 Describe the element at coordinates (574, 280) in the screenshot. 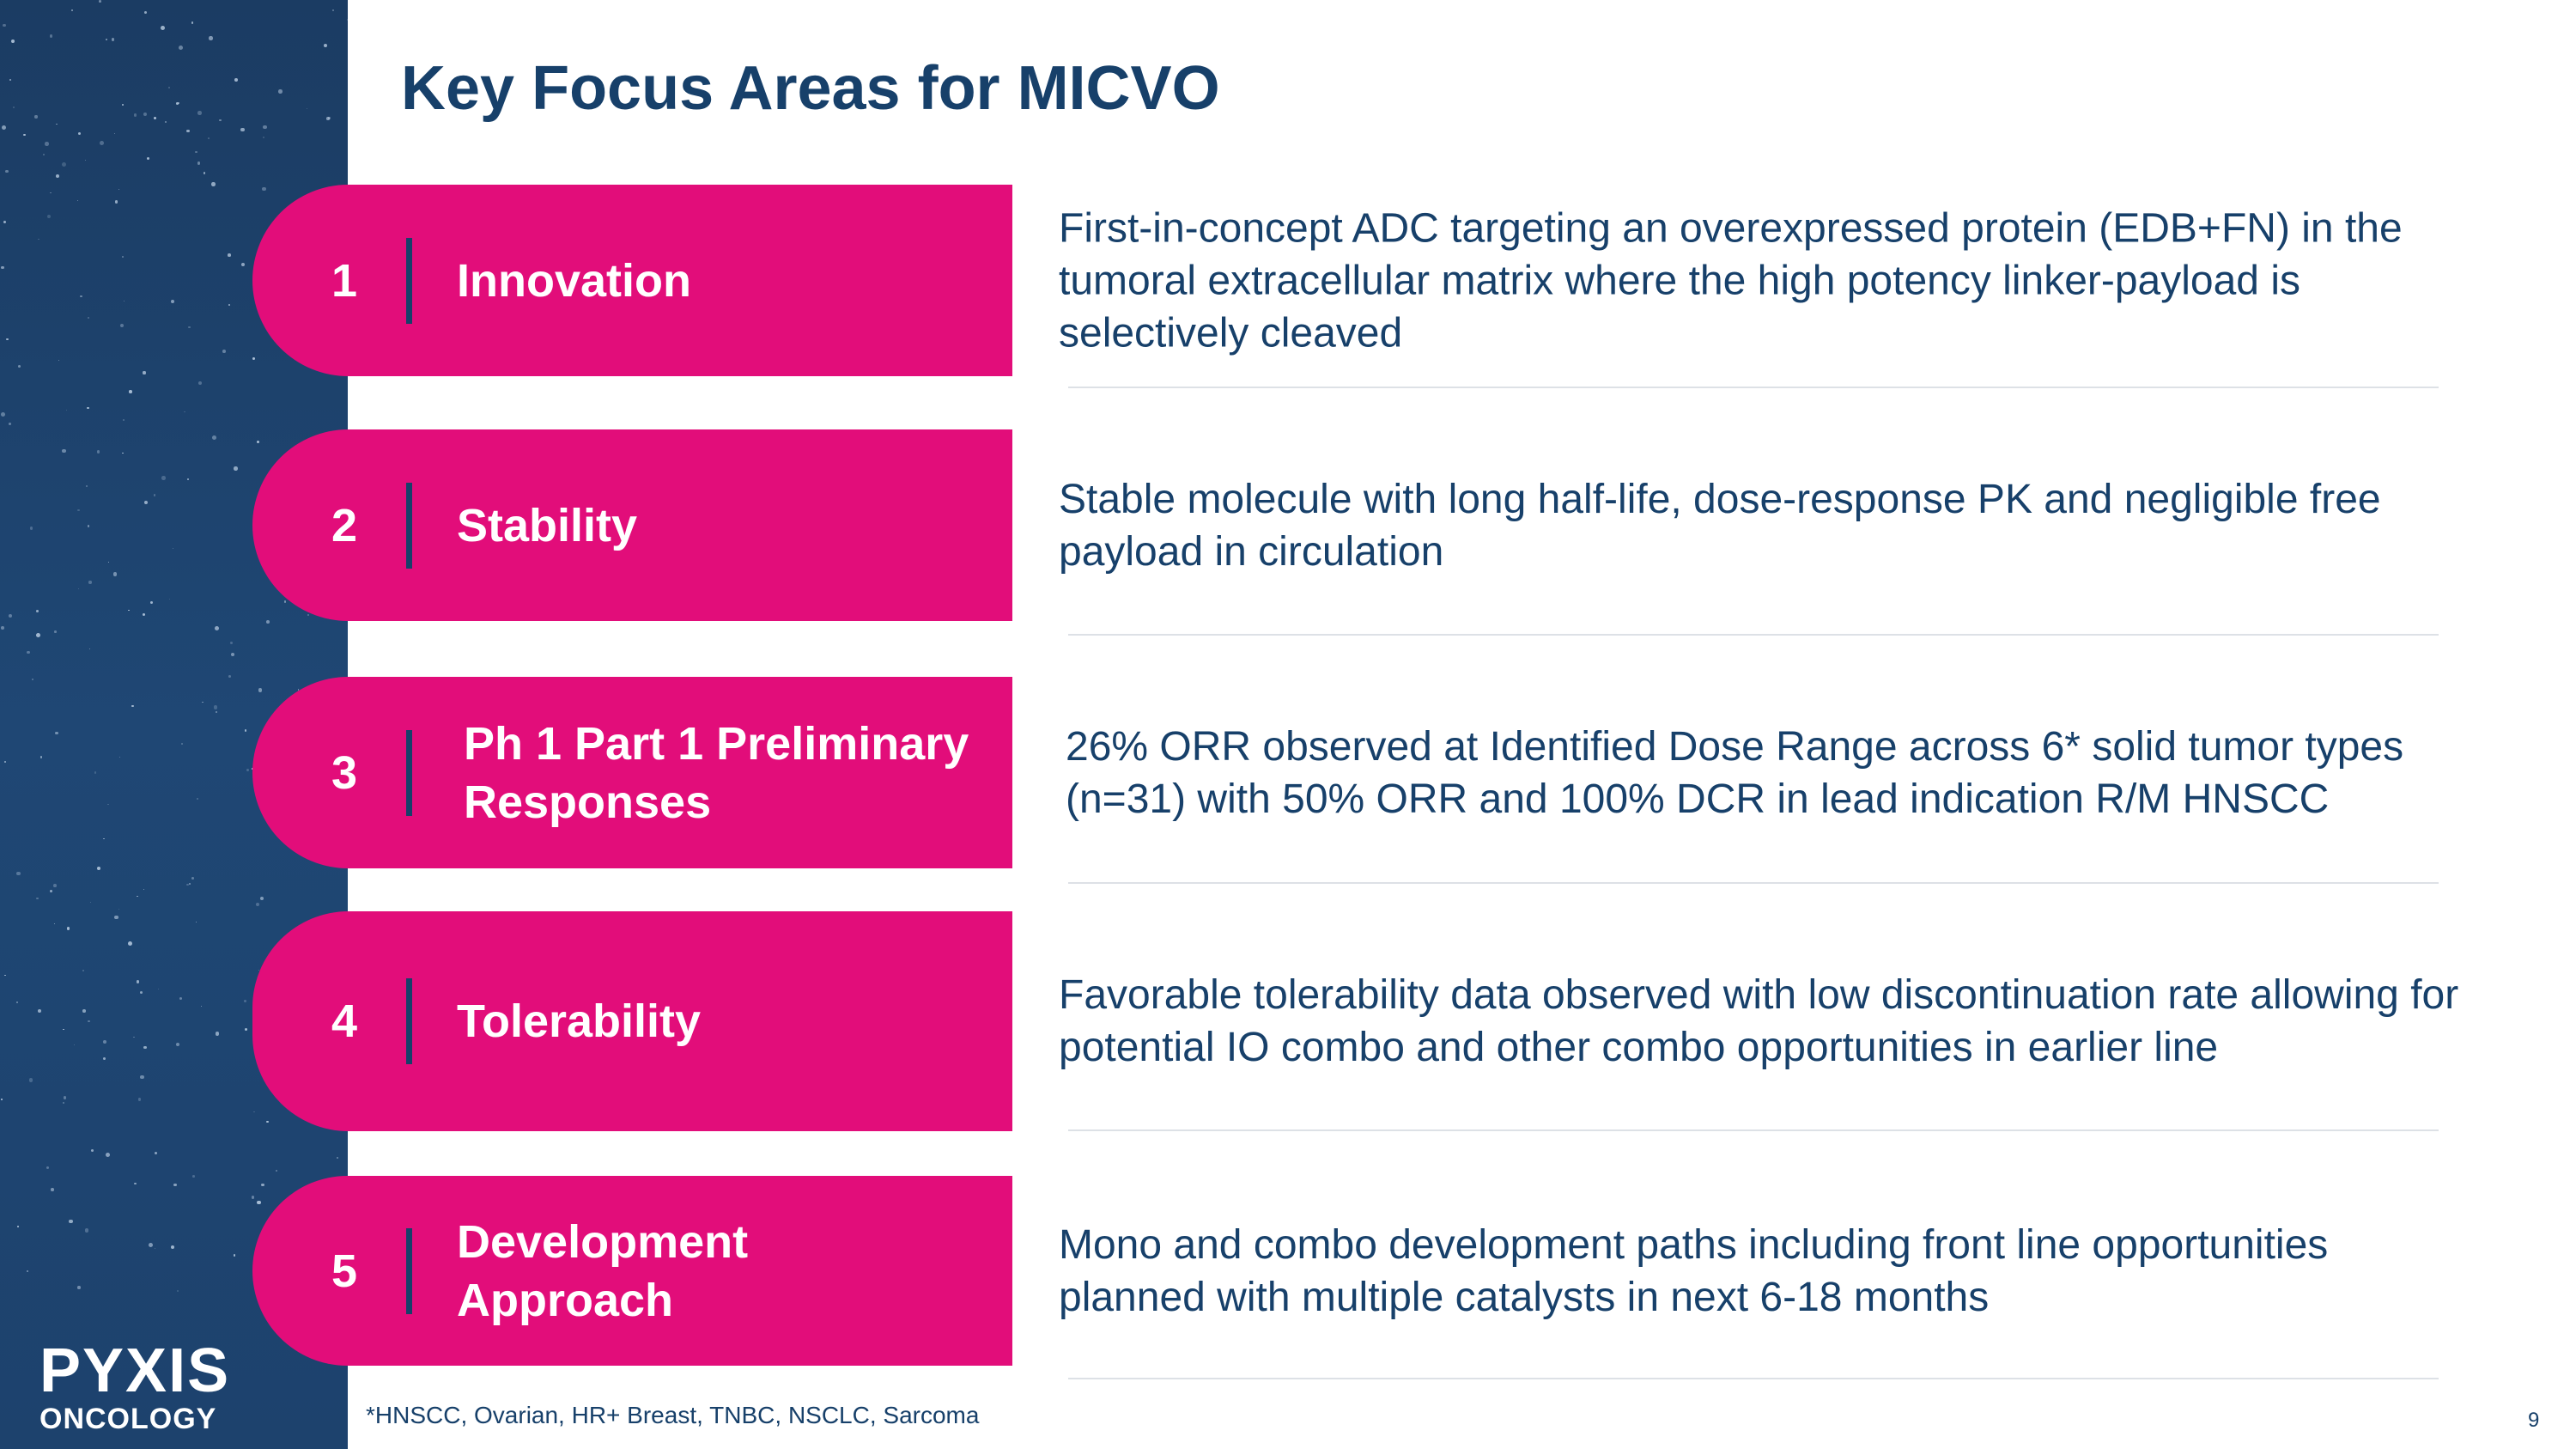

I see `focus-area-label: Innovation` at that location.